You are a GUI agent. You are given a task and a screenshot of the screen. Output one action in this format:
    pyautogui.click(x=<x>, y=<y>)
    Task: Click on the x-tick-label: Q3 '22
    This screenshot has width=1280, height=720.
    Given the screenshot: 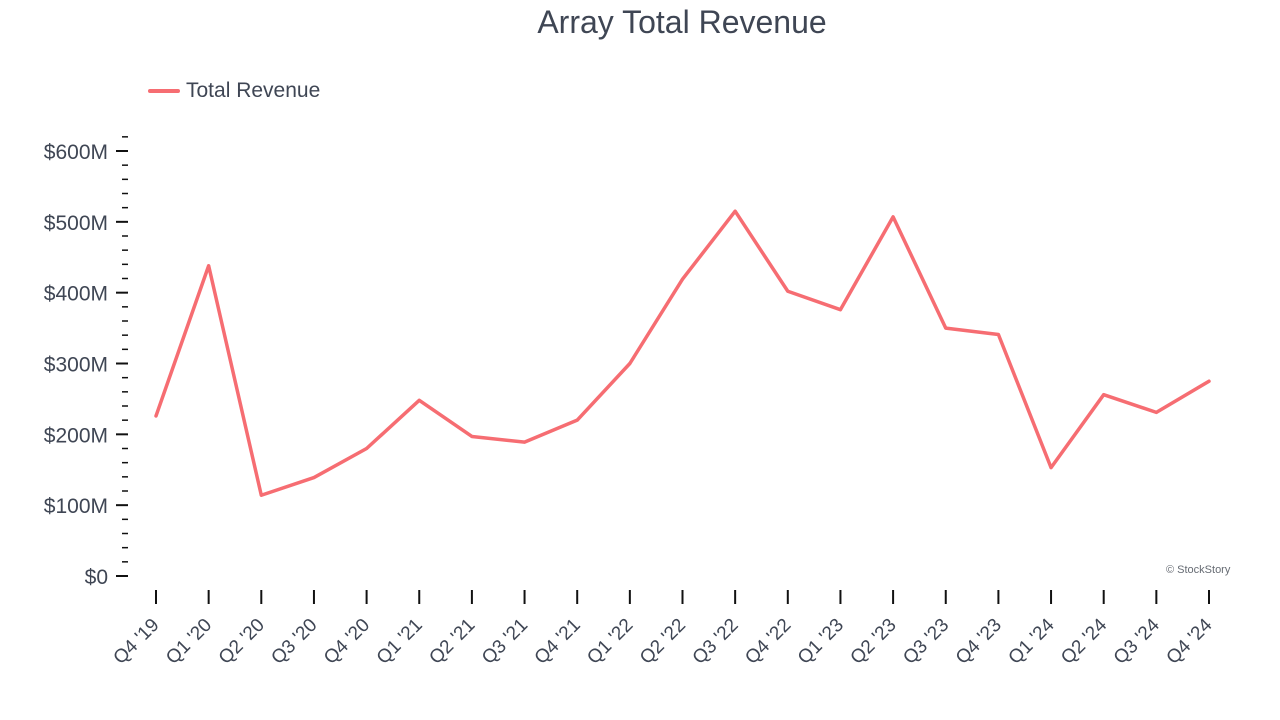 What is the action you would take?
    pyautogui.click(x=716, y=642)
    